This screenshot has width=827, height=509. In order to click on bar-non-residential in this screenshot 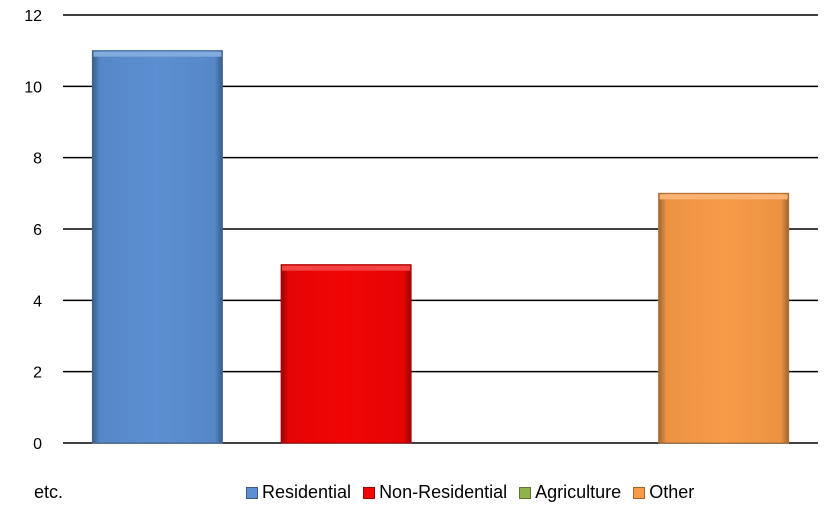, I will do `click(346, 354)`.